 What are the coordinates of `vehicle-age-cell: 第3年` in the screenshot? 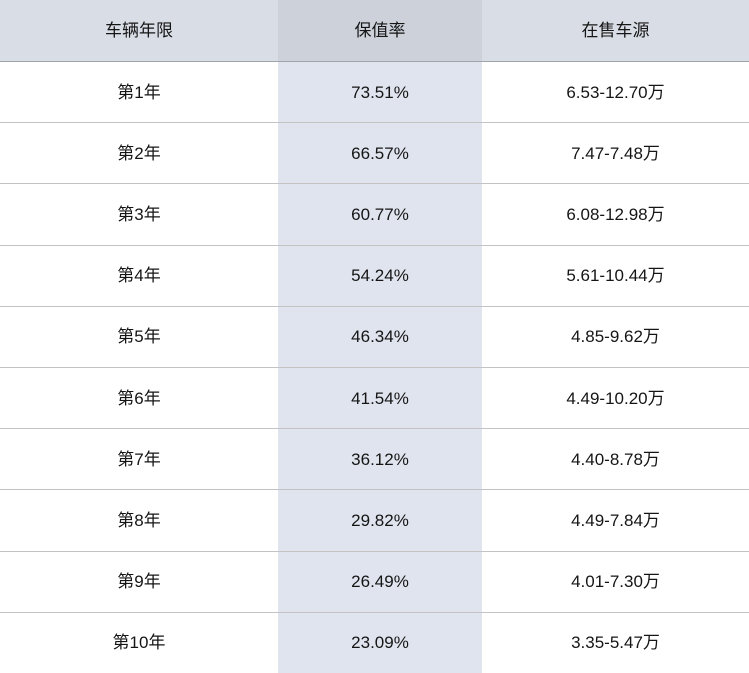 It's located at (139, 214).